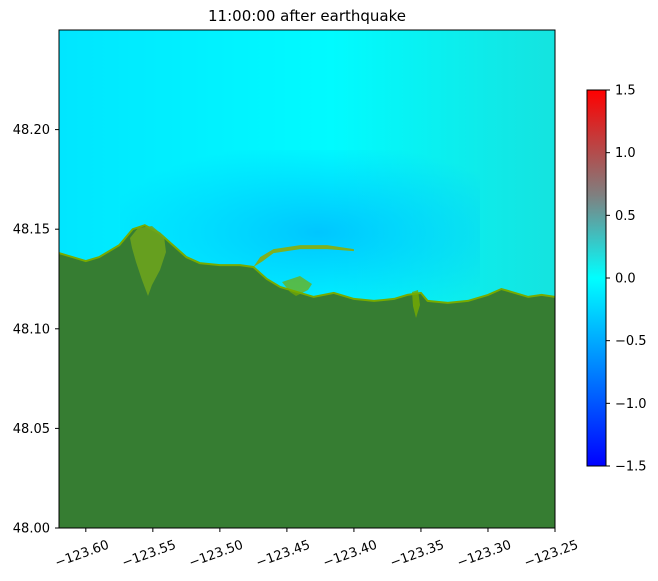  What do you see at coordinates (631, 467) in the screenshot?
I see `colorbar-tick-label: −1.5` at bounding box center [631, 467].